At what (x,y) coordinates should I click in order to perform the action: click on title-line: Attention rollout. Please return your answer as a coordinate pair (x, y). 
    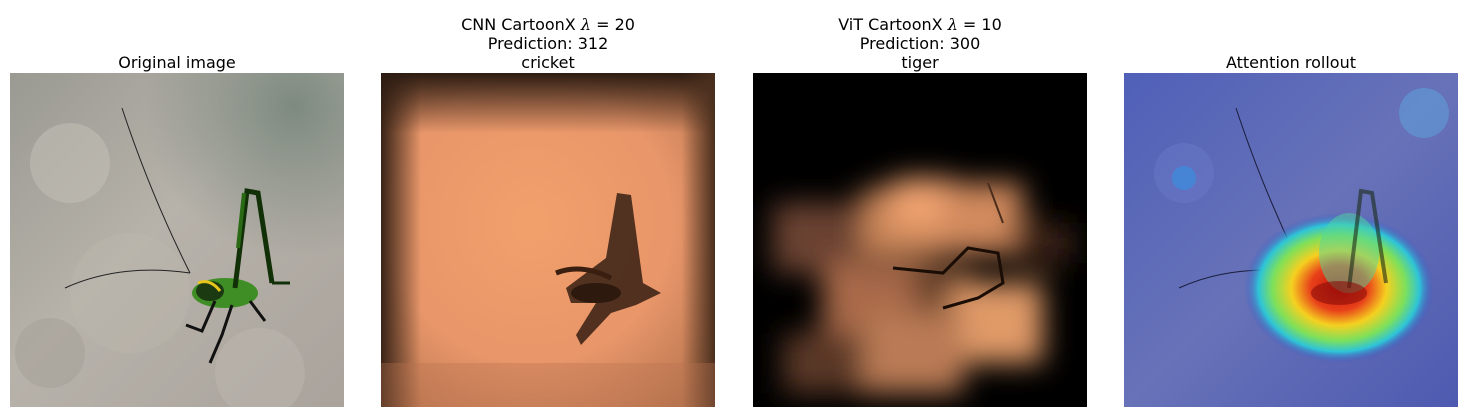
    Looking at the image, I should click on (1291, 62).